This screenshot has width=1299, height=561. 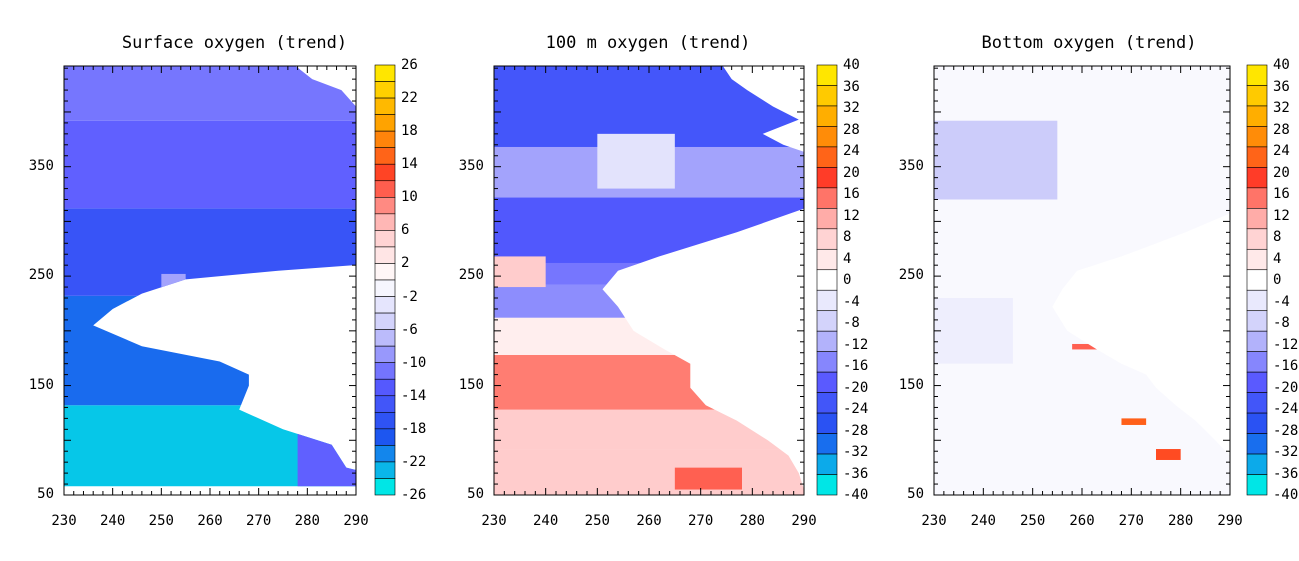 I want to click on colorbar-label: -36, so click(x=856, y=473).